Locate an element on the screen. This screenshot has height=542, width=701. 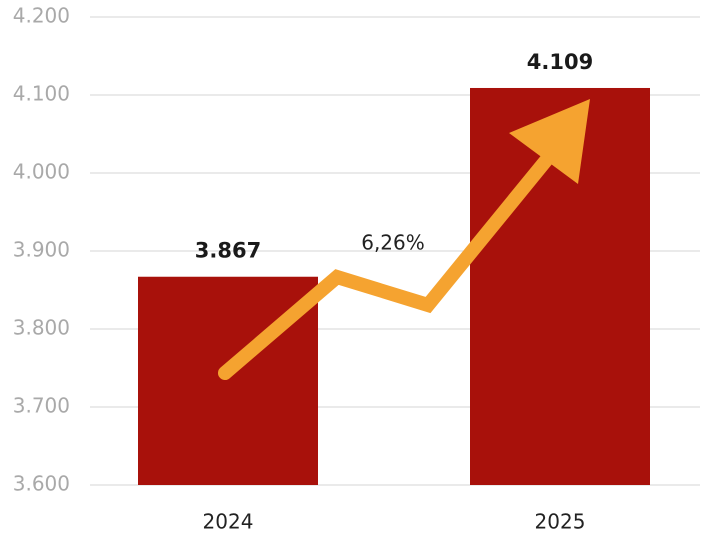
y-tick-label: 4.100 is located at coordinates (41, 94).